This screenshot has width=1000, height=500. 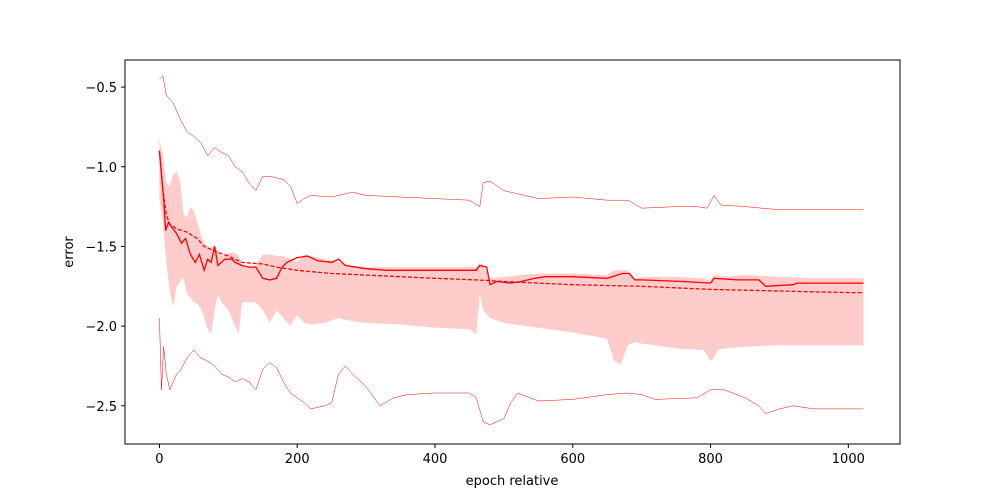 I want to click on y-tick-label: −2.5, so click(x=101, y=407).